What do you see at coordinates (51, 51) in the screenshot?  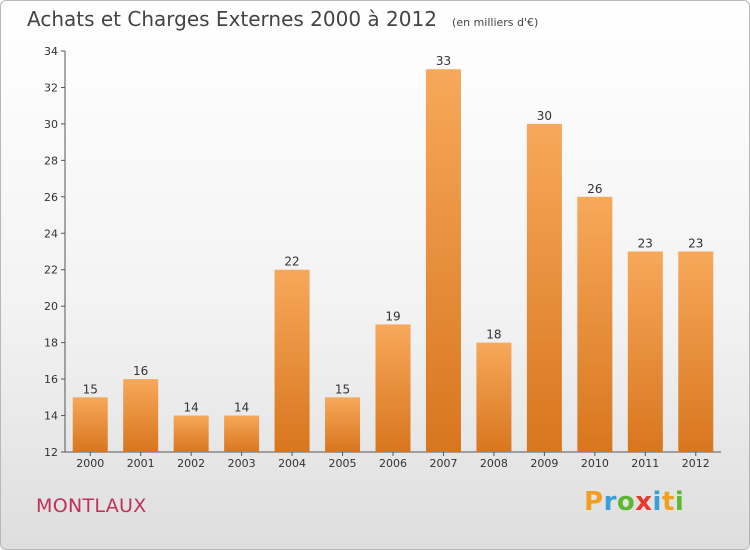 I see `y-tick-label: 34` at bounding box center [51, 51].